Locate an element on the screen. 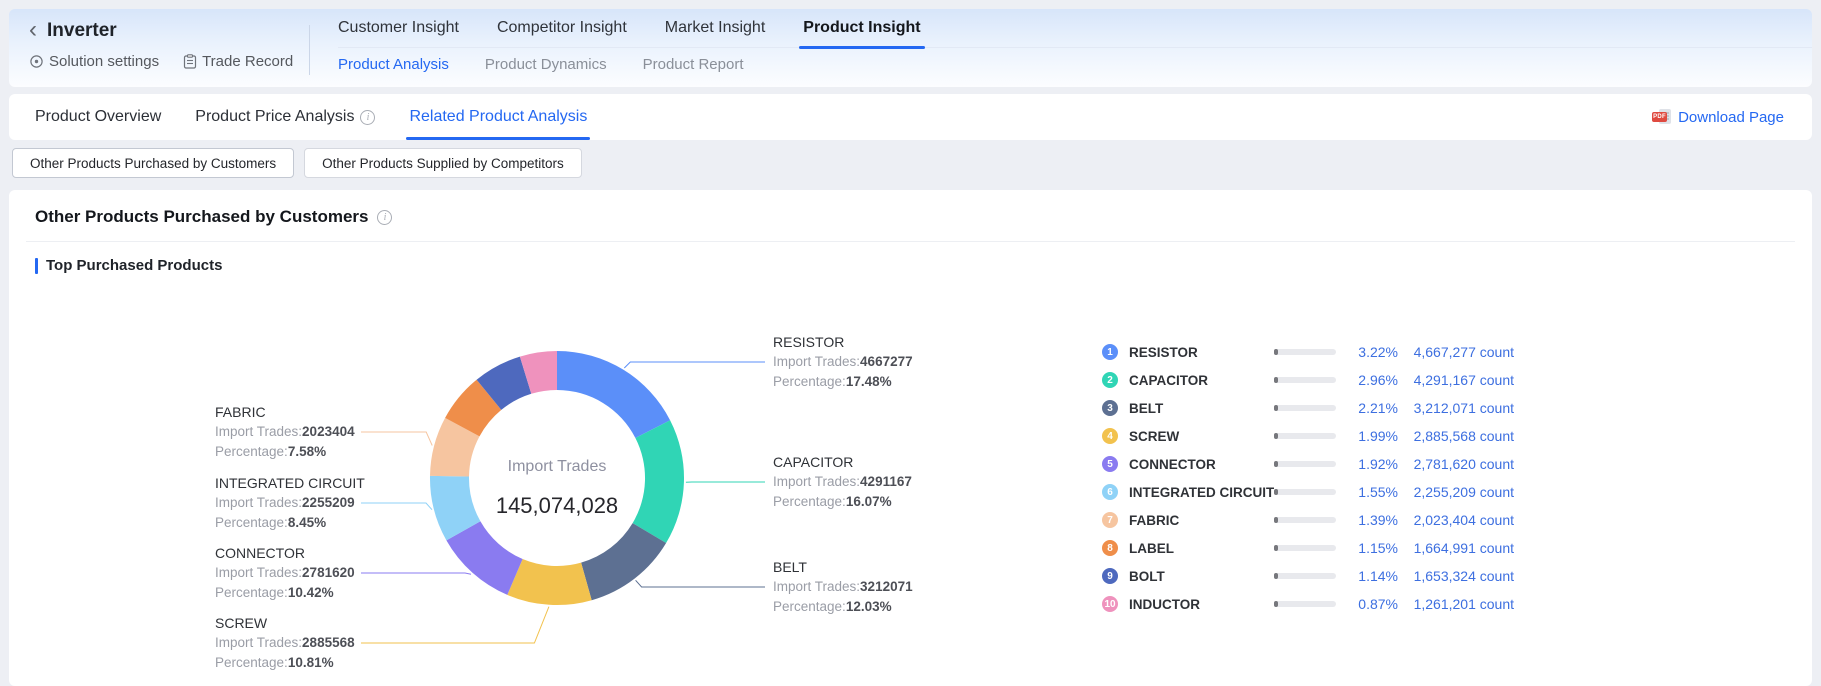 The width and height of the screenshot is (1821, 686). legend-row-label: 8 LABEL 1.15% 1,664,991 count is located at coordinates (1308, 548).